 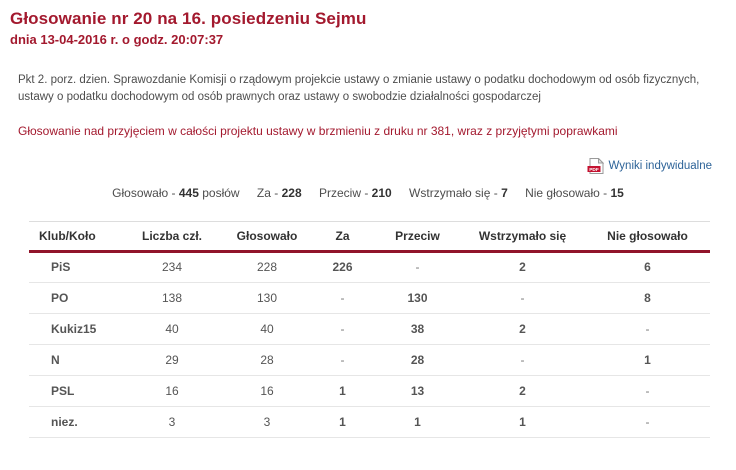 I want to click on page-subtitle: dnia 13-04-2016 r. o godz. 20:07:37, so click(x=117, y=39).